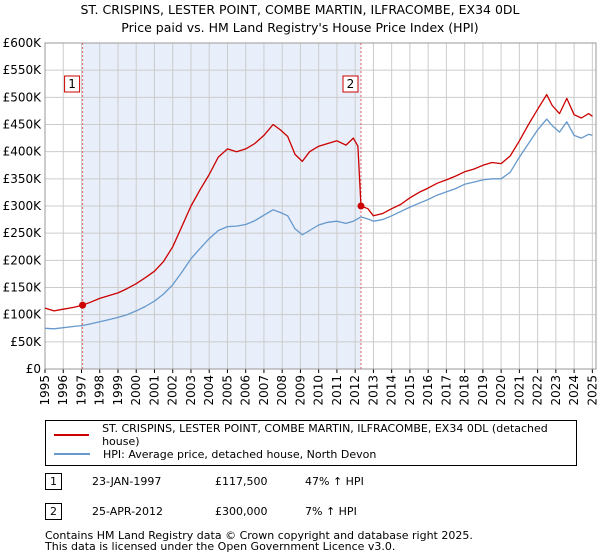  I want to click on transaction-price: £117,500, so click(241, 481).